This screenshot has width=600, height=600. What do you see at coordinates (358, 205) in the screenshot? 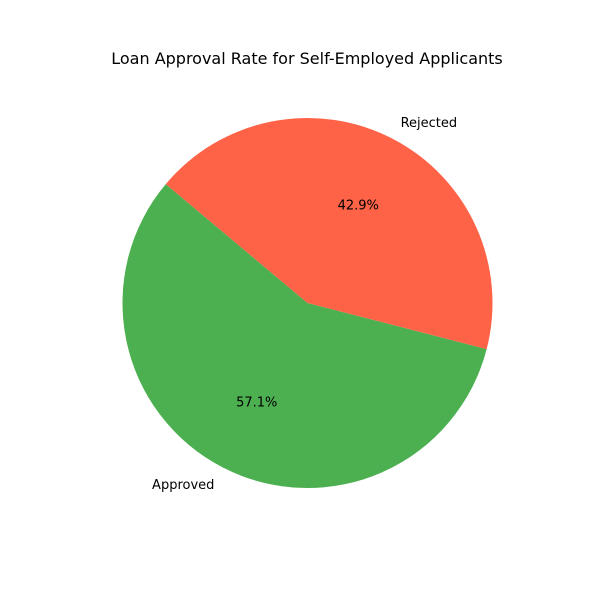
I see `slice-percent-rejected: 42.9%` at bounding box center [358, 205].